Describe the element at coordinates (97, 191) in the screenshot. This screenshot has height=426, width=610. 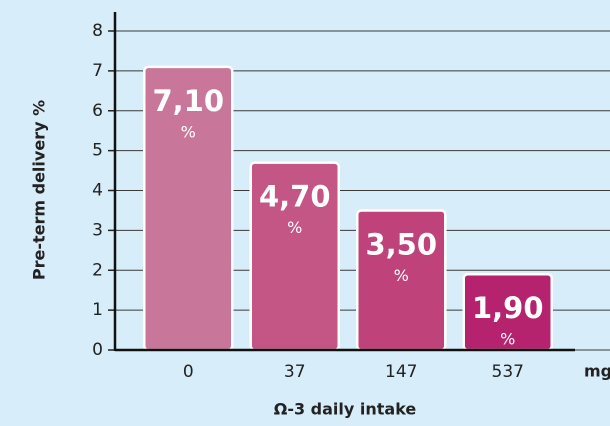
I see `y-tick-label: 4` at that location.